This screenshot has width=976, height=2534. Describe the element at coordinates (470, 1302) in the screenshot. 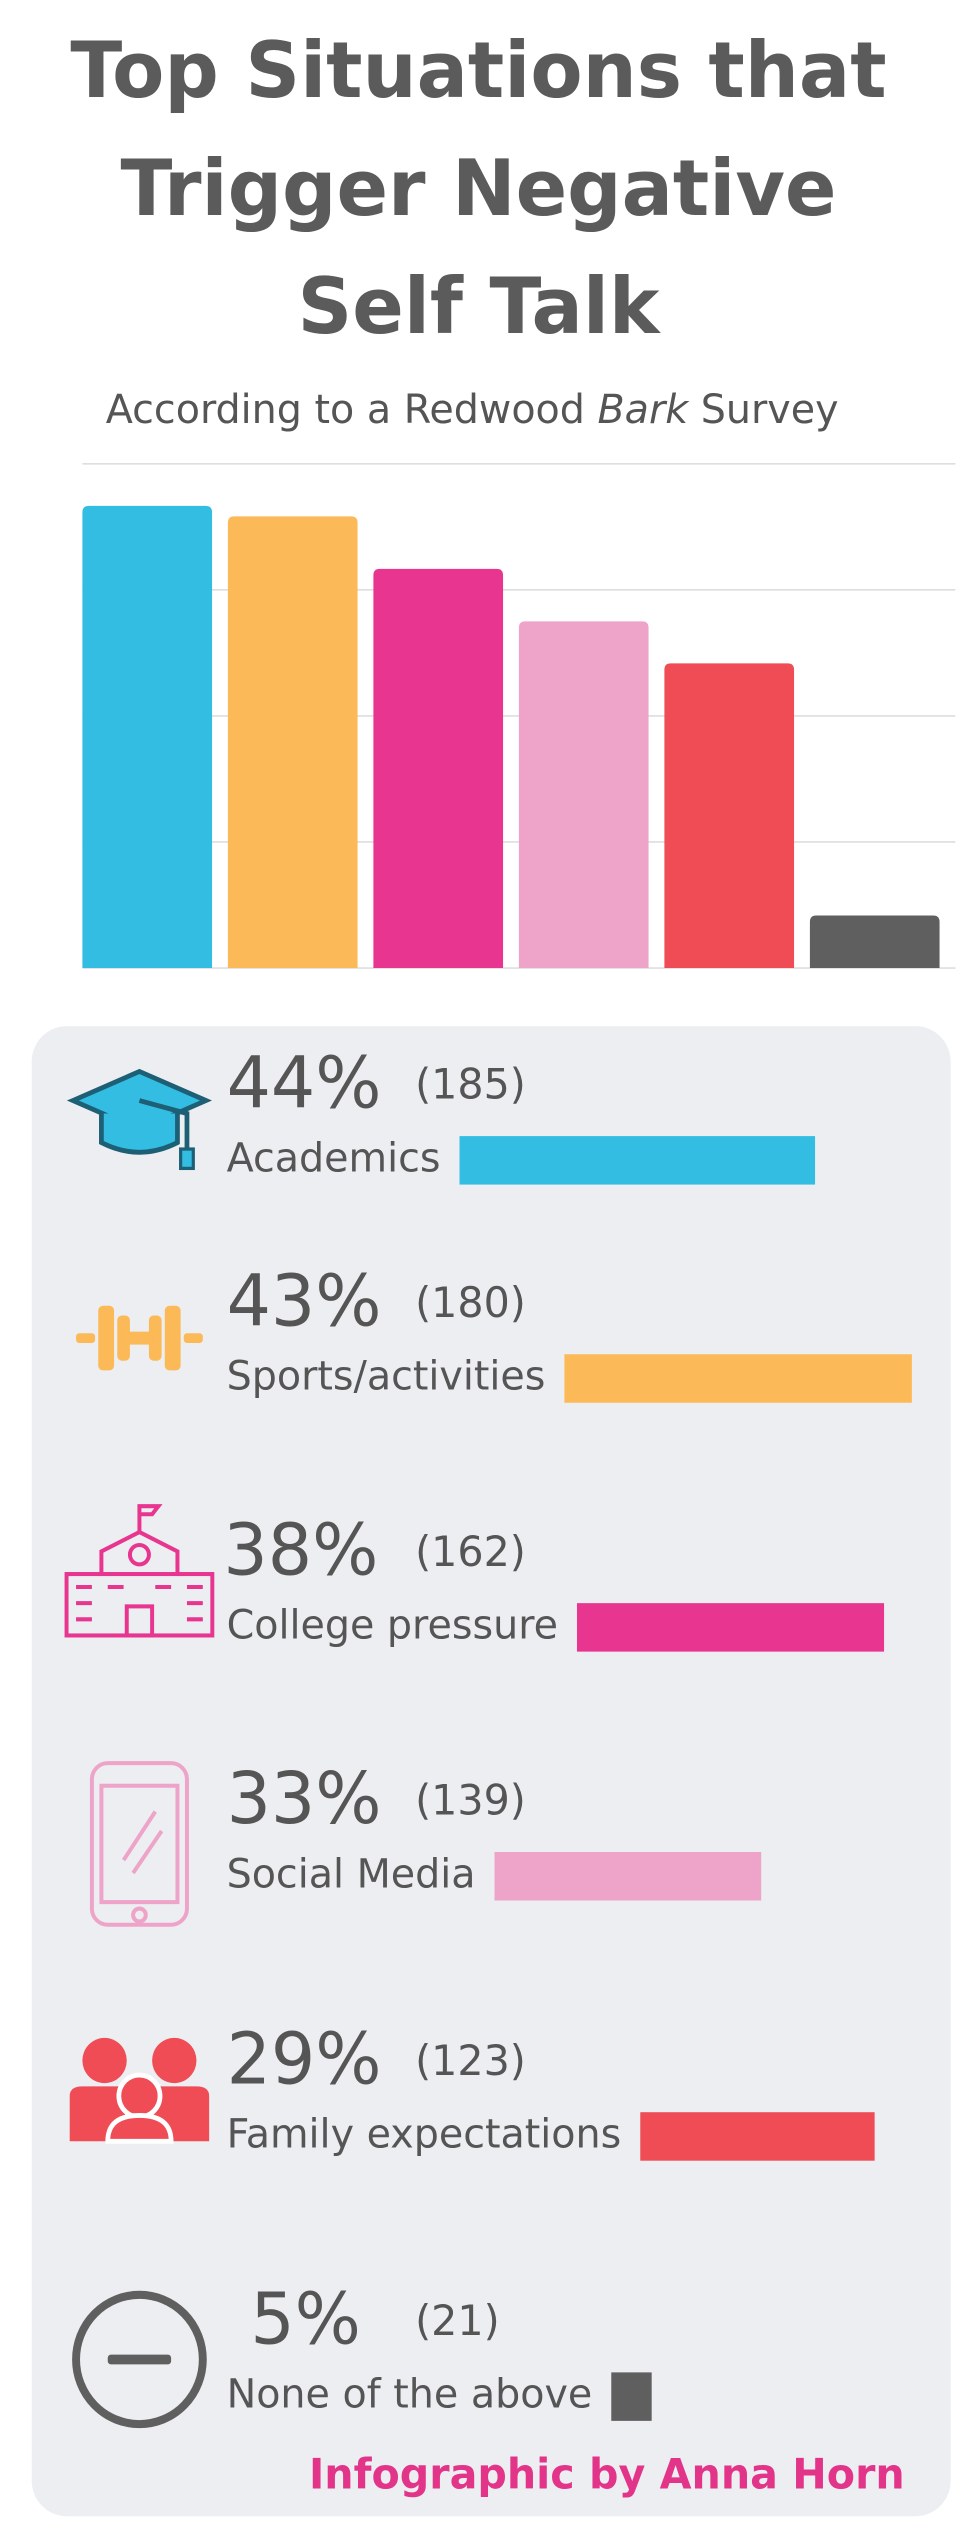

I see `count-label: (180)` at that location.